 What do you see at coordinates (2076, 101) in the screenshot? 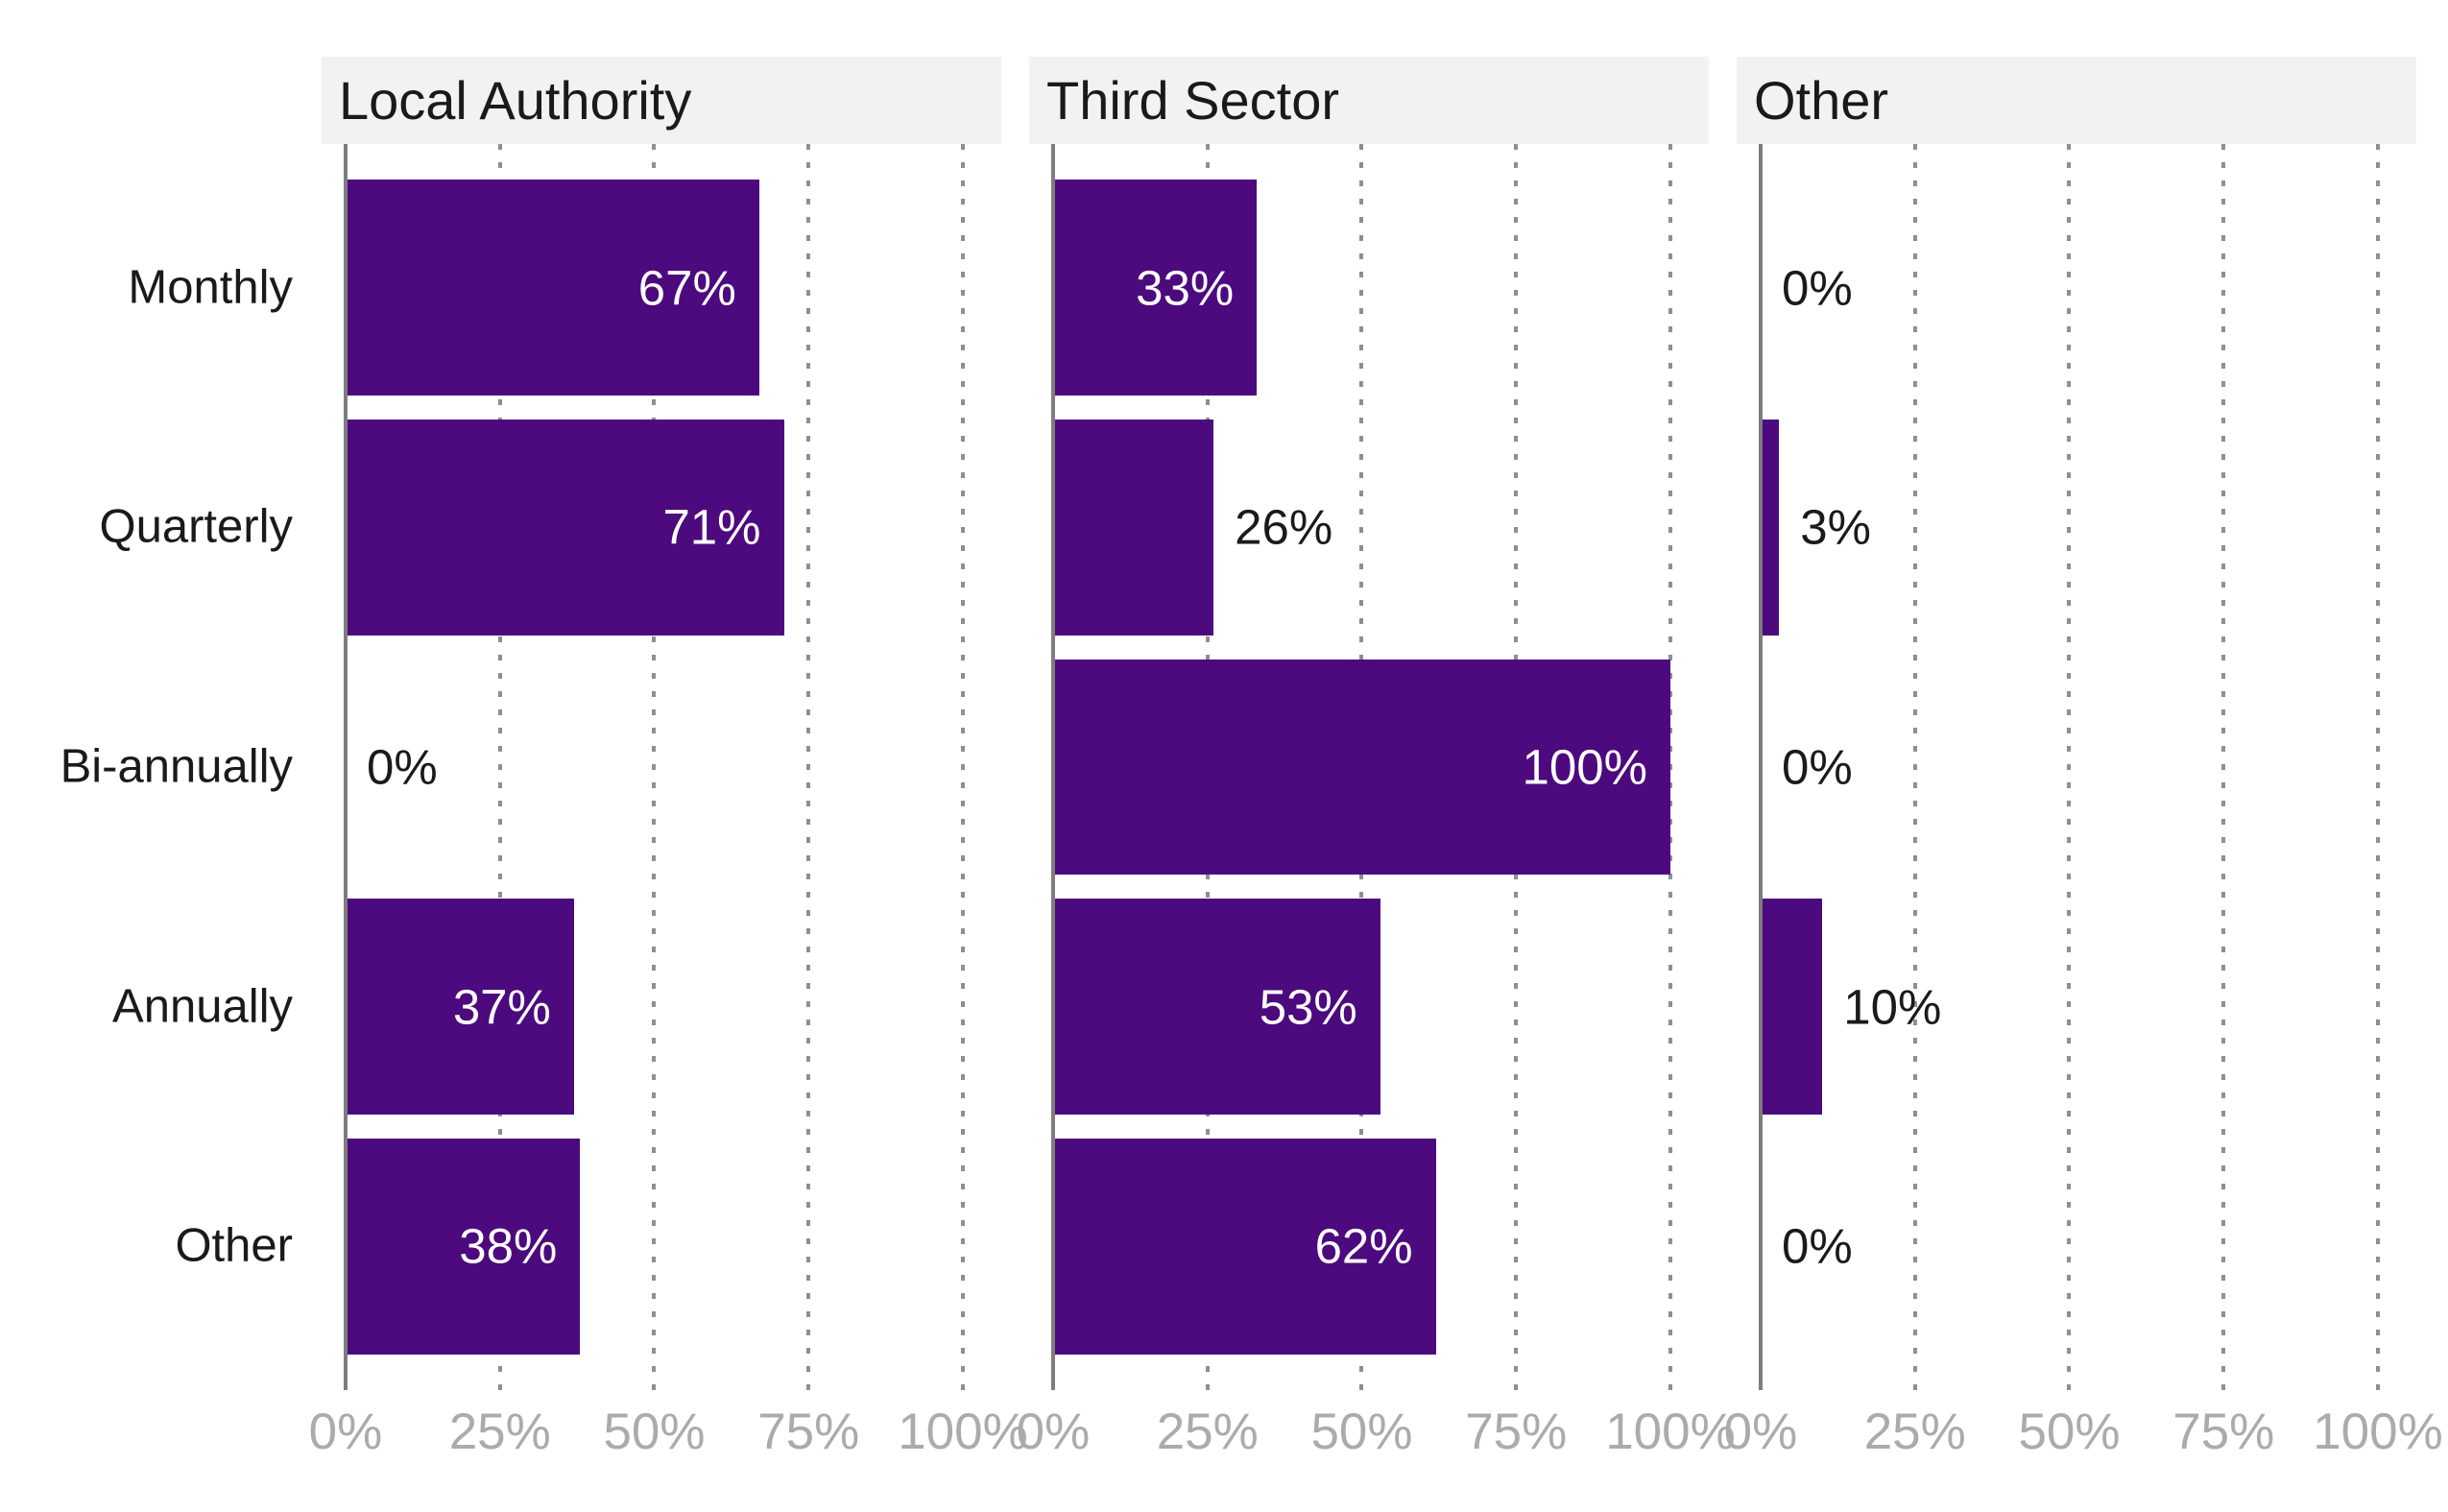
I see `facet-strip: Other` at bounding box center [2076, 101].